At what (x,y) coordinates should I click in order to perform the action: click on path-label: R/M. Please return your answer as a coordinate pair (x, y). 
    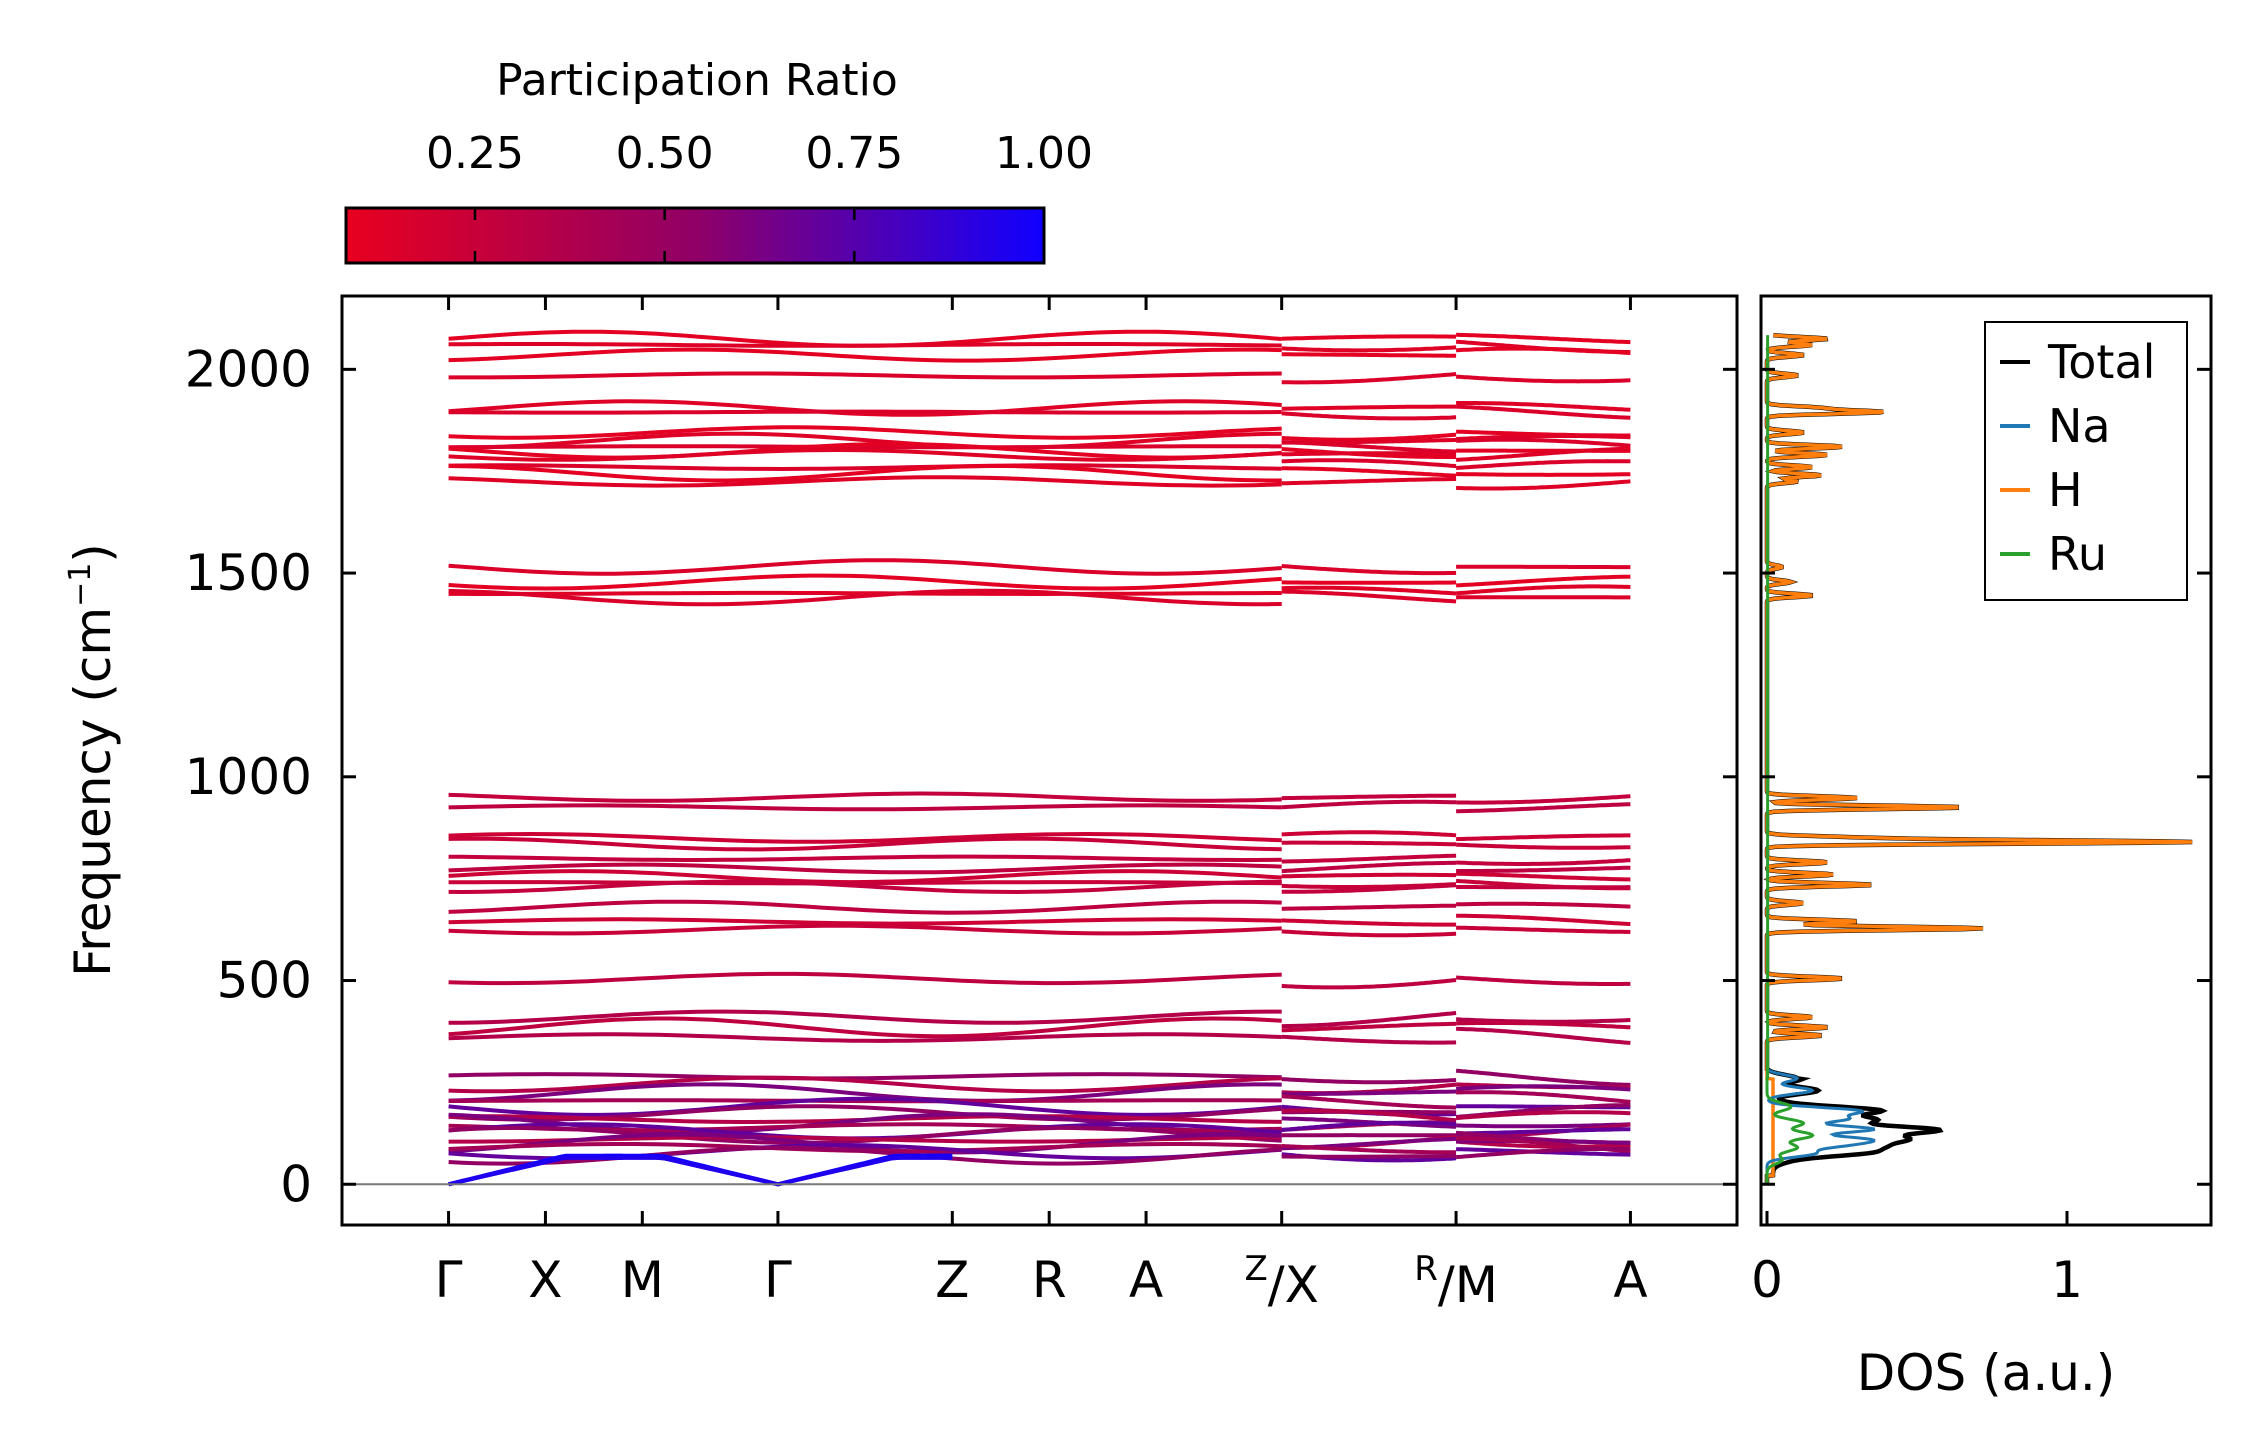
    Looking at the image, I should click on (1456, 1281).